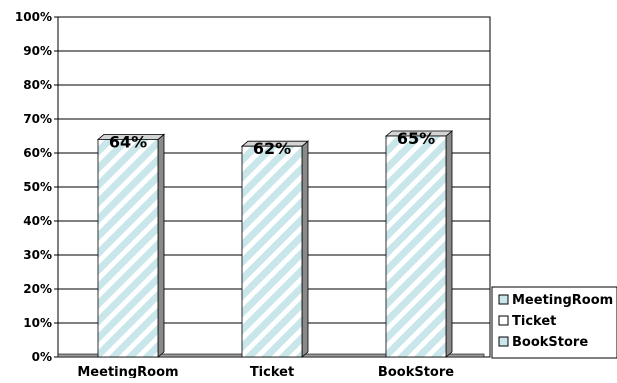 Image resolution: width=617 pixels, height=383 pixels. What do you see at coordinates (128, 141) in the screenshot?
I see `data-label: 64%` at bounding box center [128, 141].